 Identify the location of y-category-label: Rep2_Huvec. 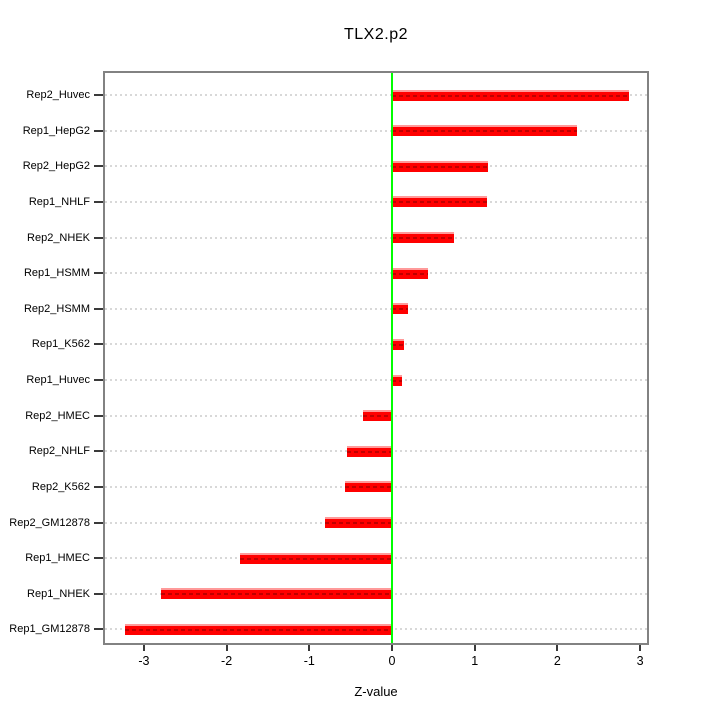
(58, 95).